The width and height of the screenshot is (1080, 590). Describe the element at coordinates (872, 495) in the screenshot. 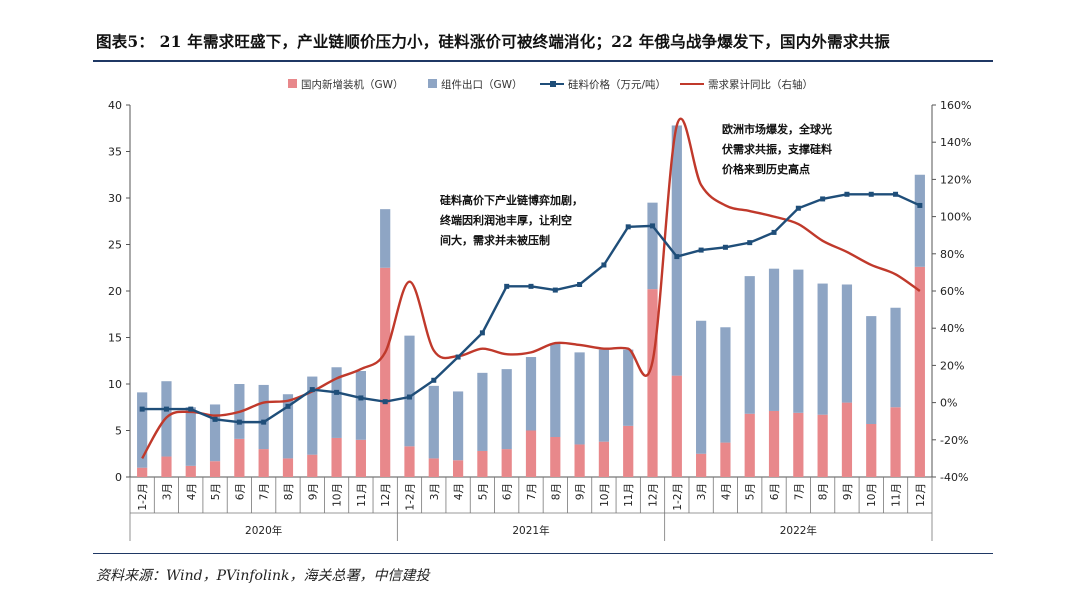

I see `category-label: 10月` at that location.